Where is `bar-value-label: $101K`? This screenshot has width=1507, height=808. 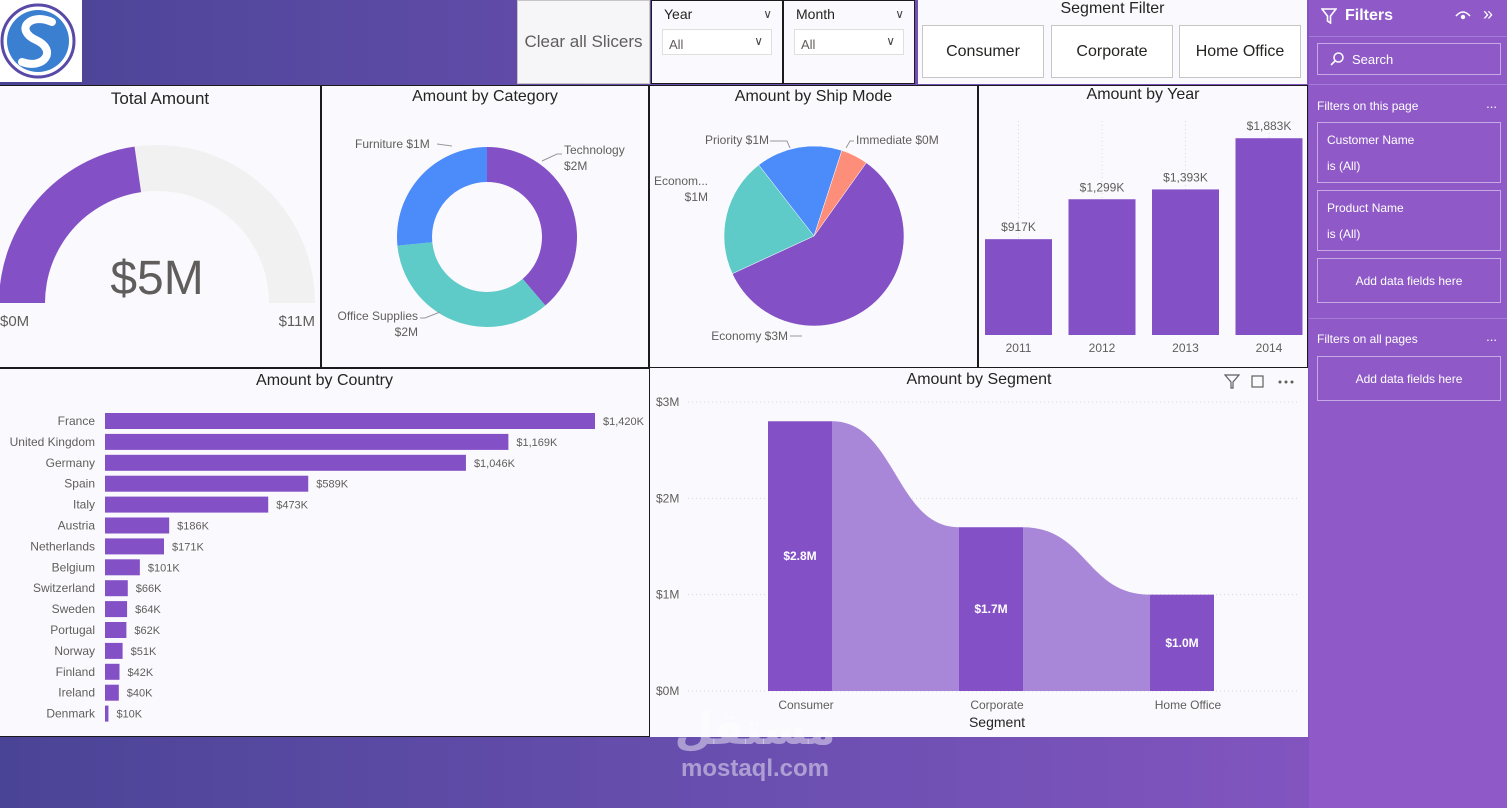
bar-value-label: $101K is located at coordinates (164, 568).